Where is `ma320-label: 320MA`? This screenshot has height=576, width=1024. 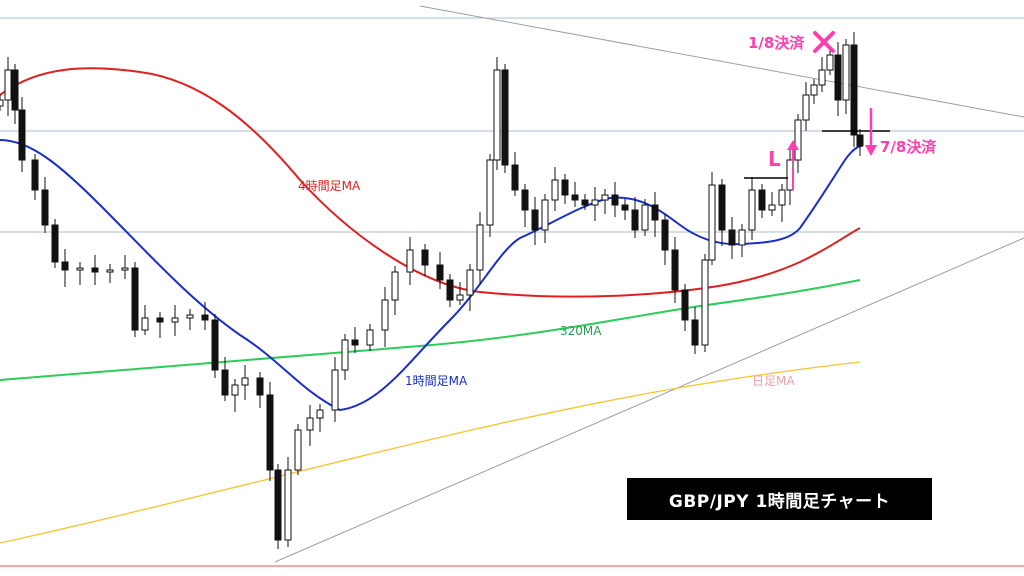
ma320-label: 320MA is located at coordinates (581, 331).